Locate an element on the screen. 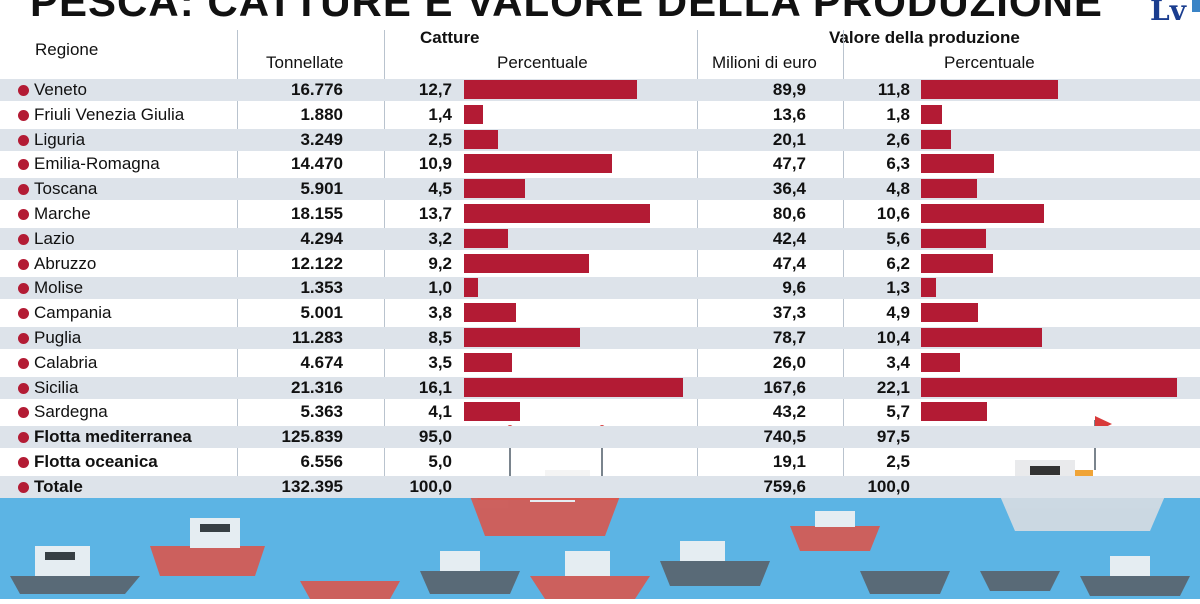  total-label: Totale is located at coordinates (58, 486).